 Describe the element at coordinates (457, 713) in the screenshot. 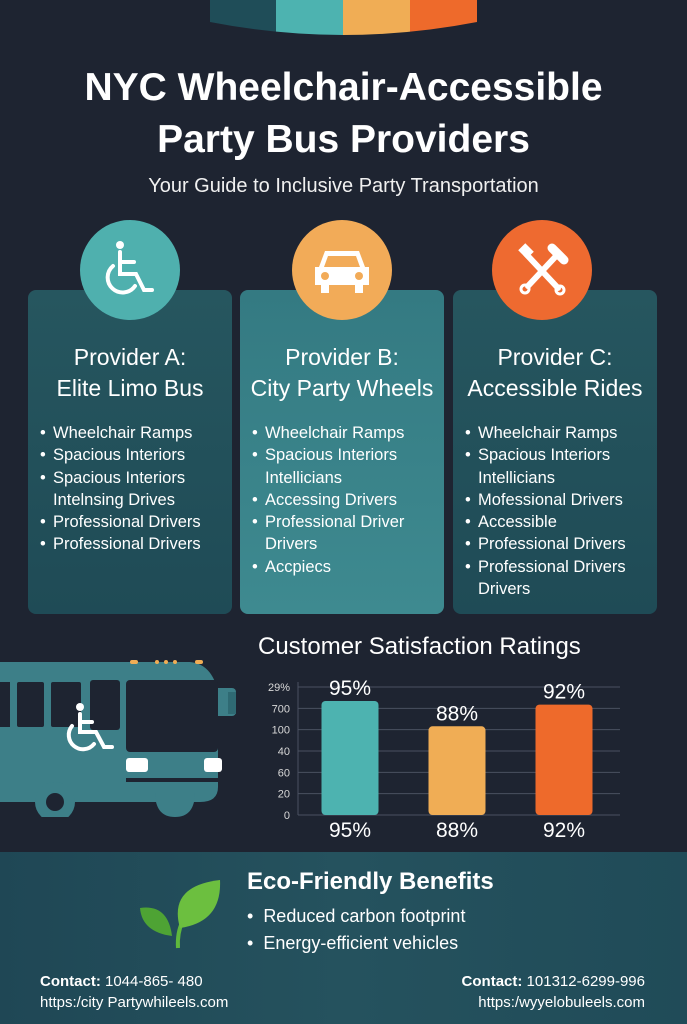

I see `bar-top-label: 88%` at that location.